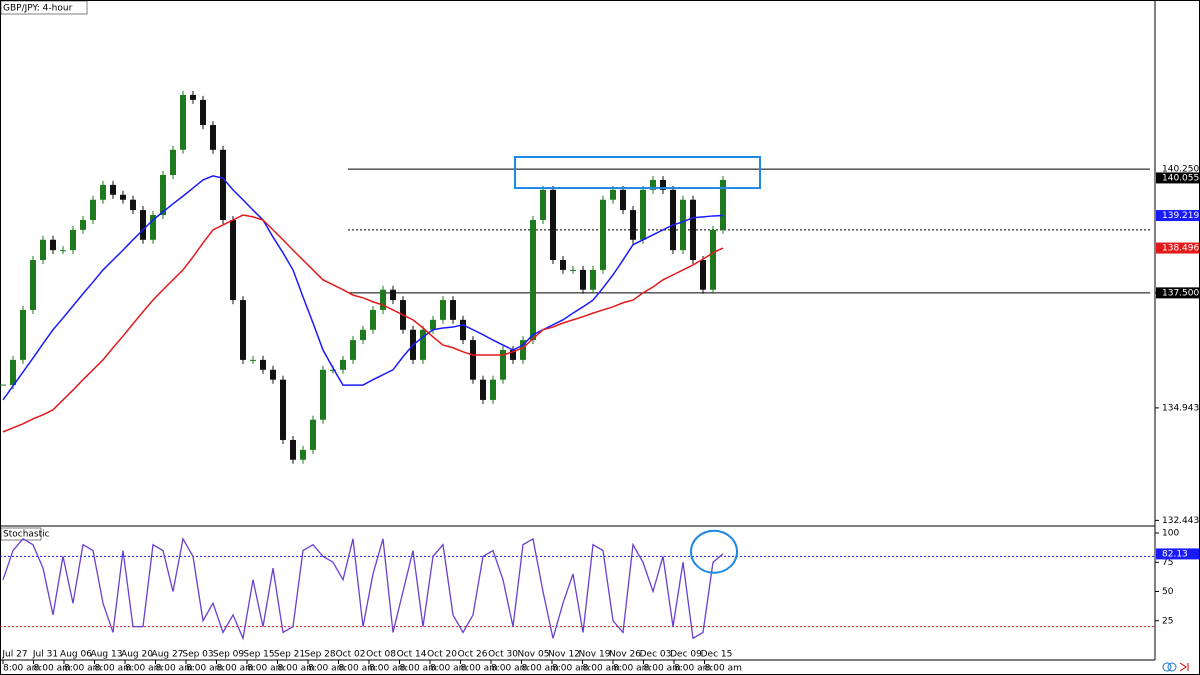 This screenshot has width=1200, height=675. Describe the element at coordinates (363, 588) in the screenshot. I see `stochastic-line` at that location.